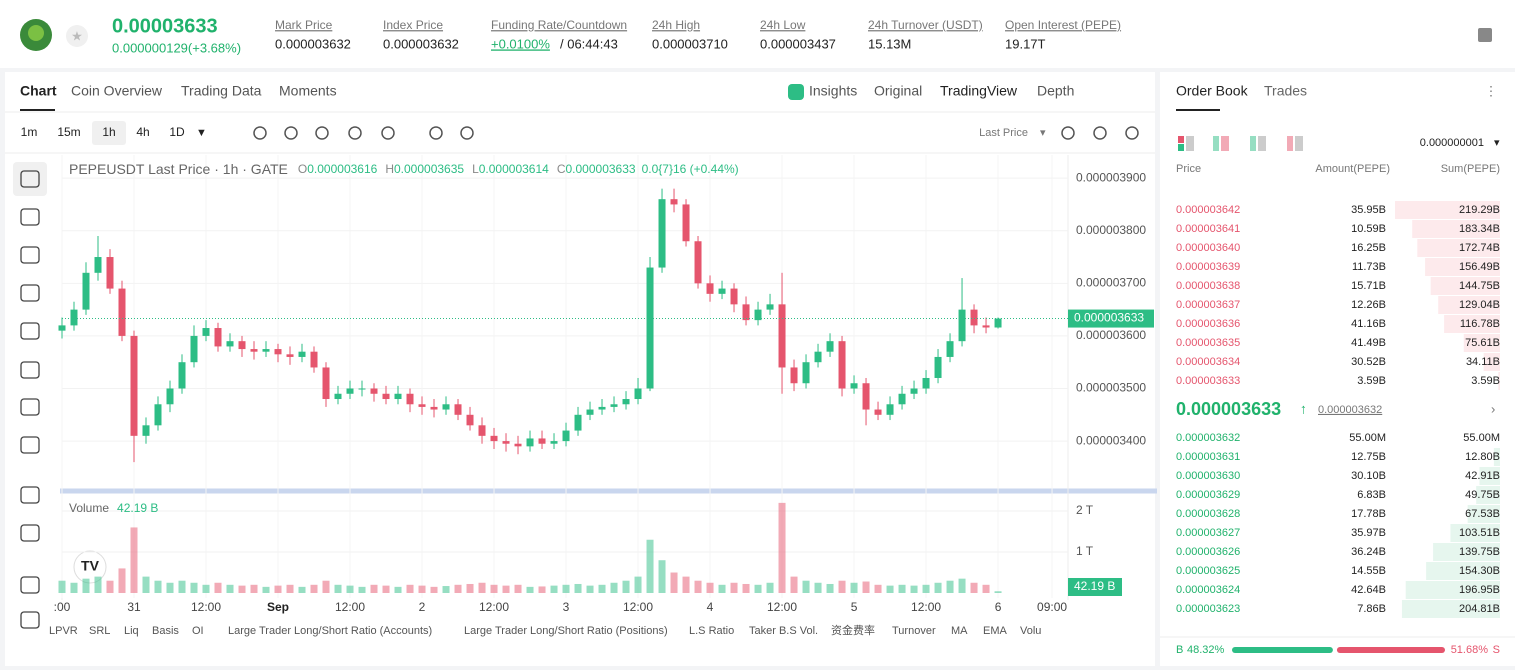  Describe the element at coordinates (308, 91) in the screenshot. I see `tab: Moments` at that location.